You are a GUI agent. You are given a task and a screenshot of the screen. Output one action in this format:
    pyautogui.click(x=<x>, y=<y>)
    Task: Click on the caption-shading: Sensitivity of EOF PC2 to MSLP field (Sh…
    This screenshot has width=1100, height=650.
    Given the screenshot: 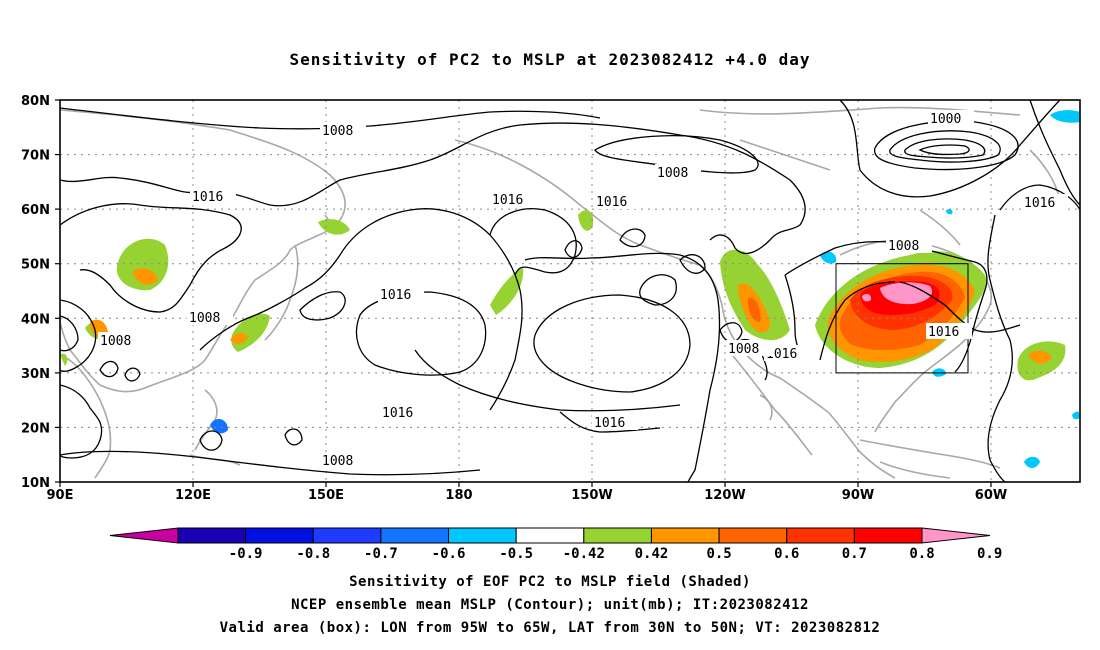 What is the action you would take?
    pyautogui.click(x=550, y=582)
    